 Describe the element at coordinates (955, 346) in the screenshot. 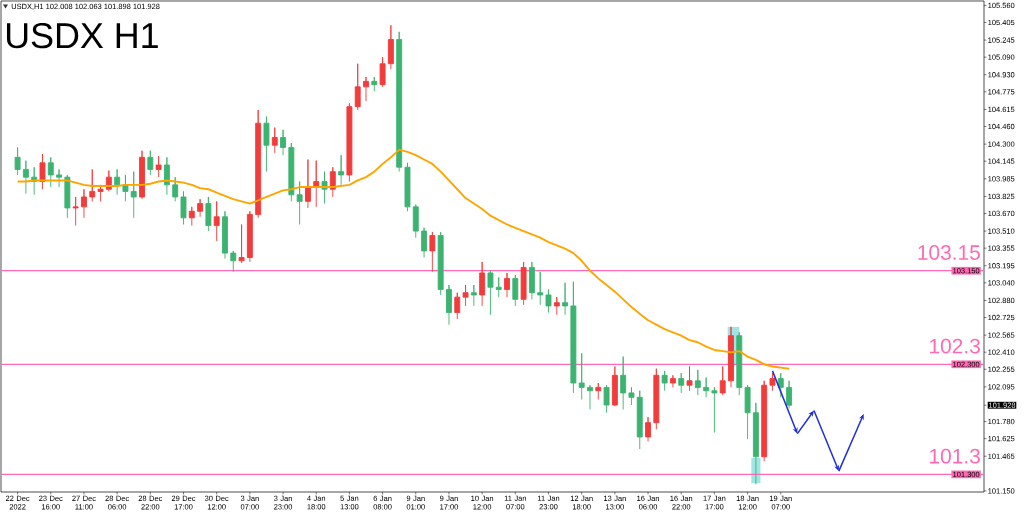

I see `ref-line-label: 102.3` at that location.